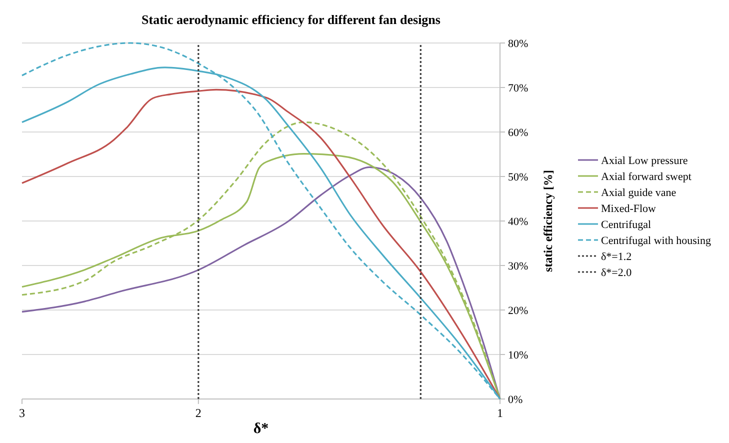  I want to click on x-tick-label: 1, so click(500, 413).